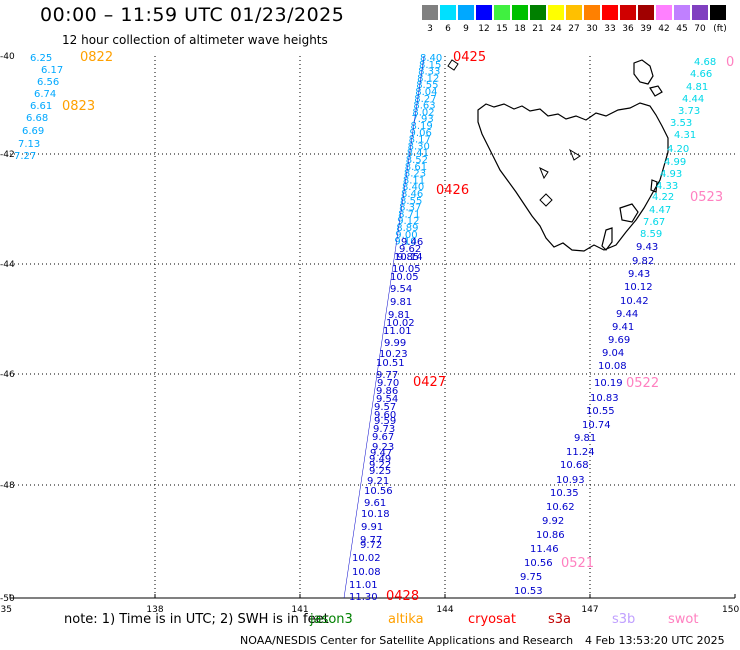 Image resolution: width=740 pixels, height=650 pixels. What do you see at coordinates (623, 327) in the screenshot?
I see `wave-height-label: 9.41` at bounding box center [623, 327].